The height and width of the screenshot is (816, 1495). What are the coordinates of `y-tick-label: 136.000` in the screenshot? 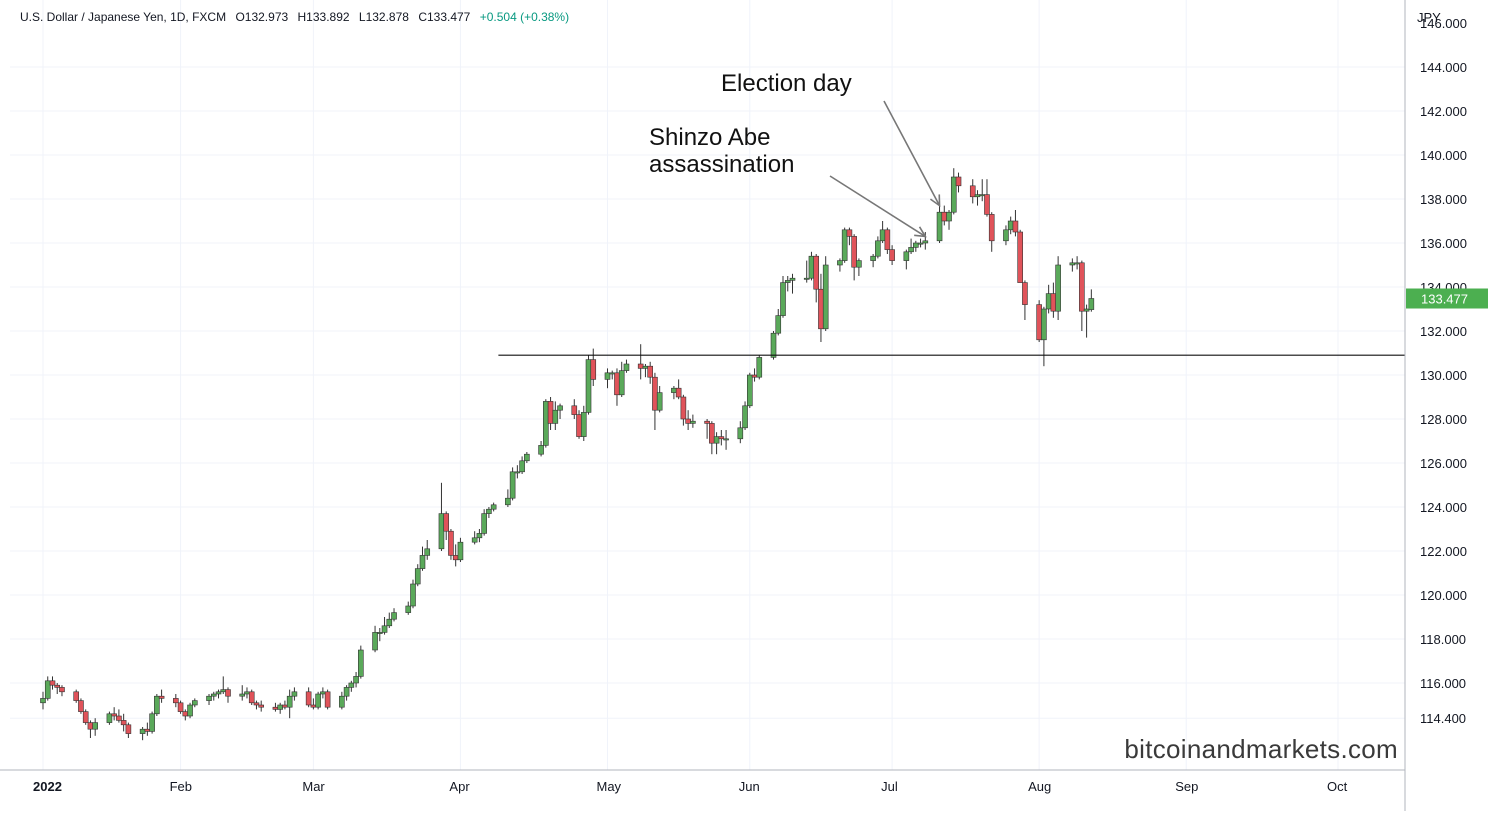 It's located at (1443, 243).